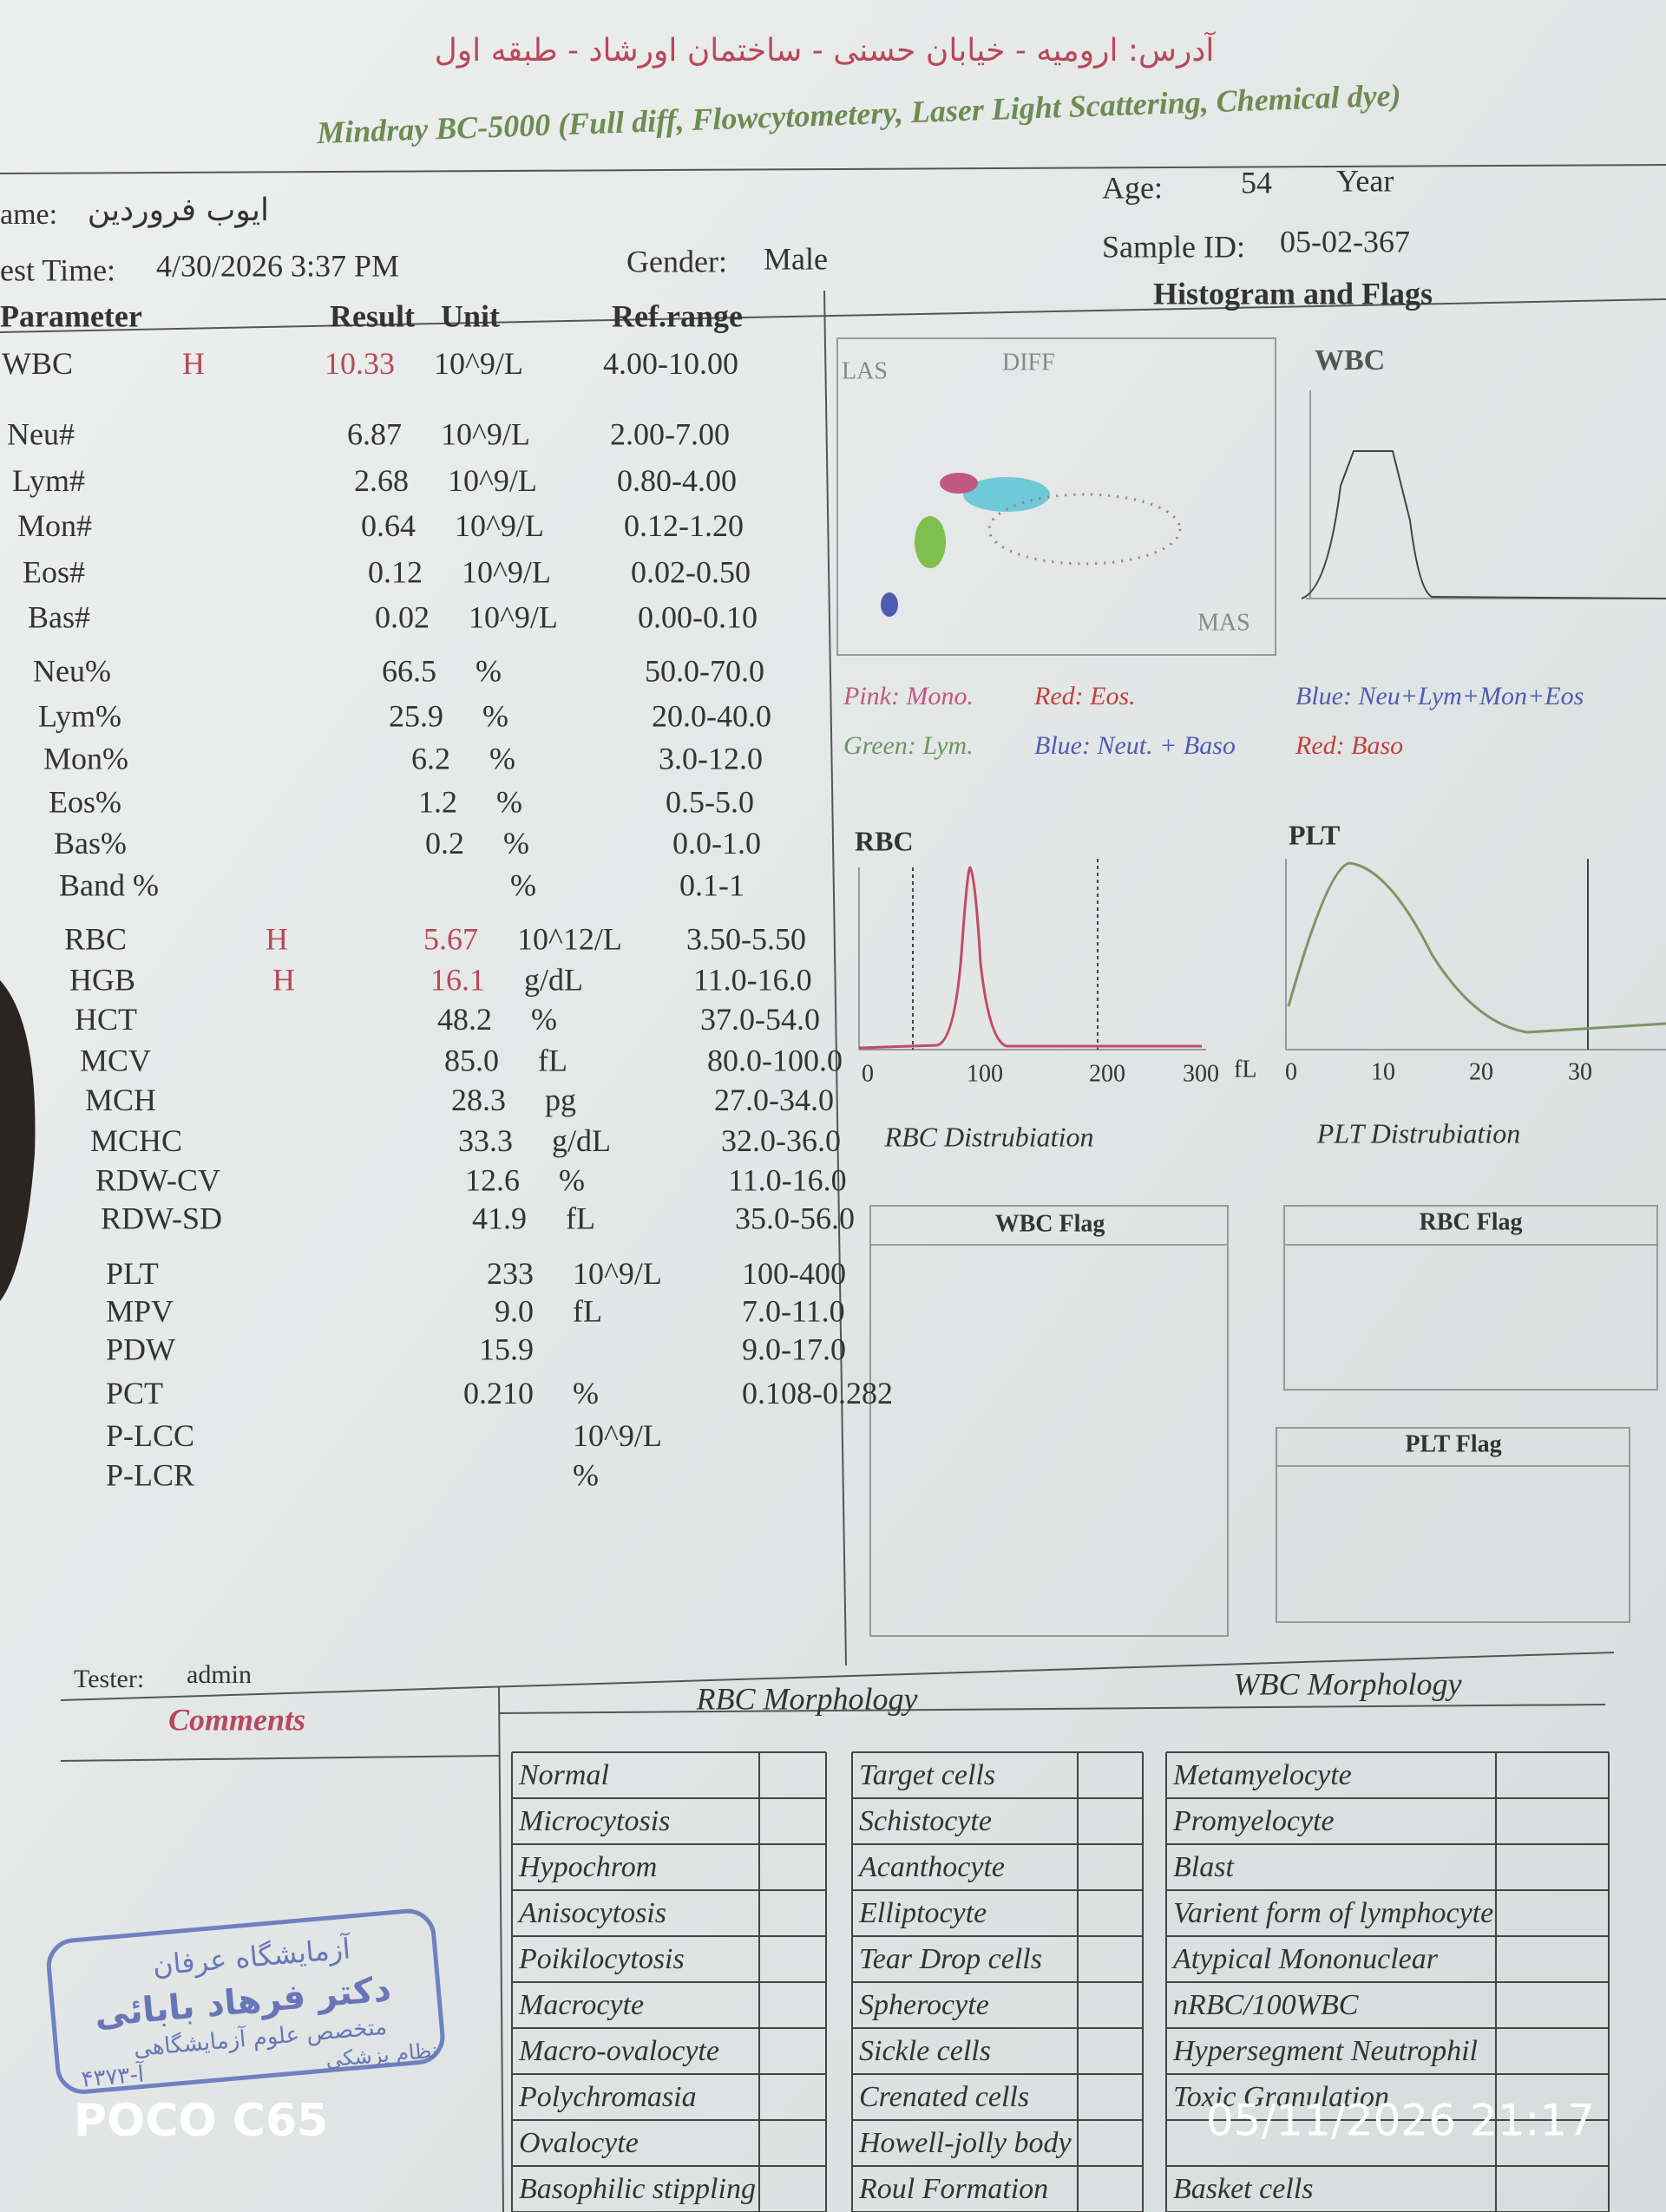  Describe the element at coordinates (236, 1719) in the screenshot. I see `comments: Comments` at that location.